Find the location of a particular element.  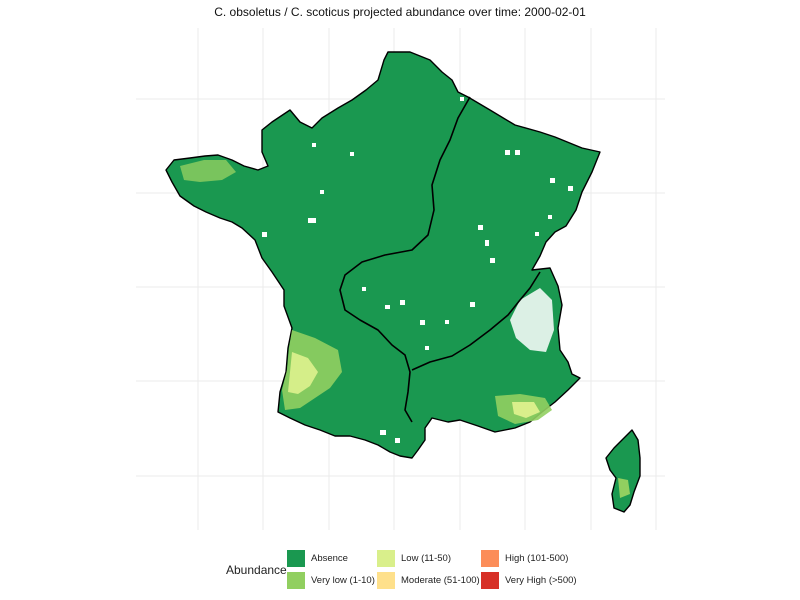

corsica-shape is located at coordinates (623, 471).